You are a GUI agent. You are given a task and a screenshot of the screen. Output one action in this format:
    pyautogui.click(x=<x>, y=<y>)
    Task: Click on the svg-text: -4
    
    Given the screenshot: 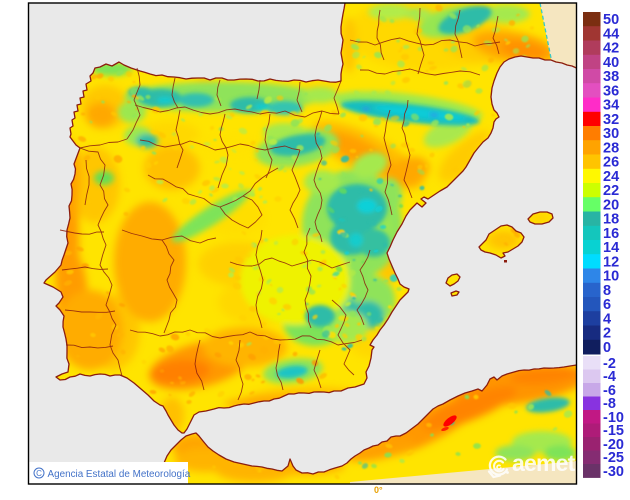 What is the action you would take?
    pyautogui.click(x=609, y=377)
    